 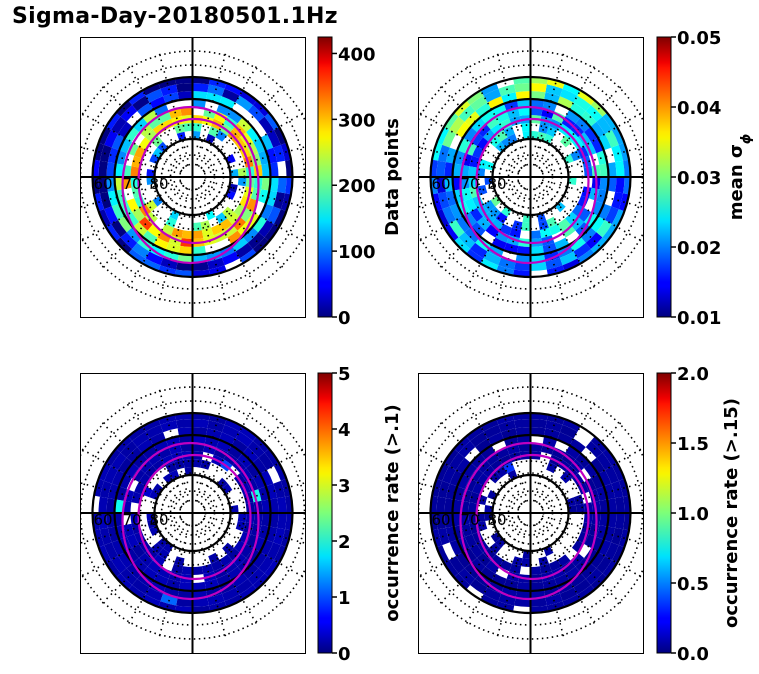 What do you see at coordinates (190, 521) in the screenshot?
I see `auroral-oval-outer` at bounding box center [190, 521].